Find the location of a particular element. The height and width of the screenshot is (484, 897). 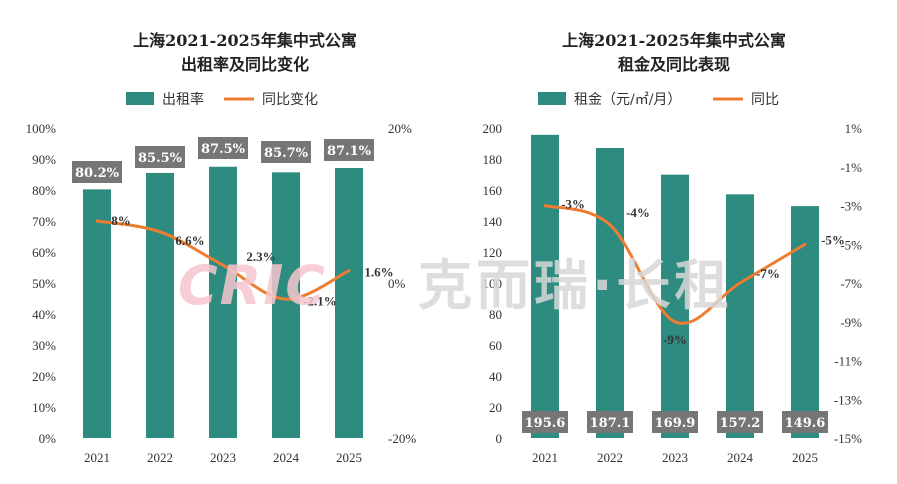

legend-line-label: 同比变化 is located at coordinates (290, 100).